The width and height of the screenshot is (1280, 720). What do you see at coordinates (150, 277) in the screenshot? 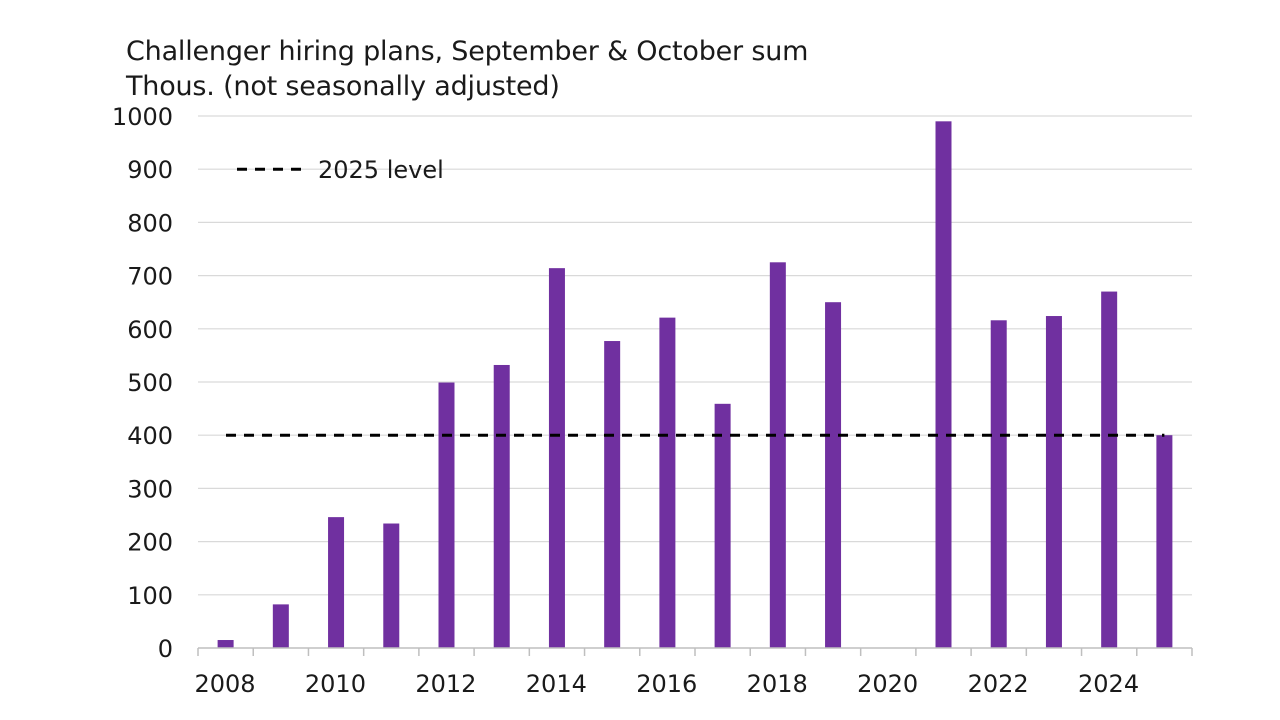
I see `y-tick-label: 700` at bounding box center [150, 277].